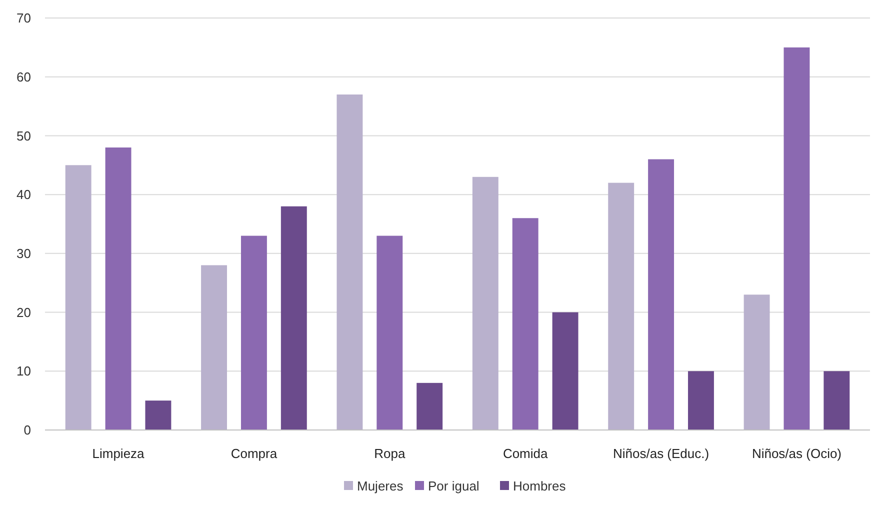 This screenshot has height=506, width=880. I want to click on legend-label: Mujeres, so click(380, 486).